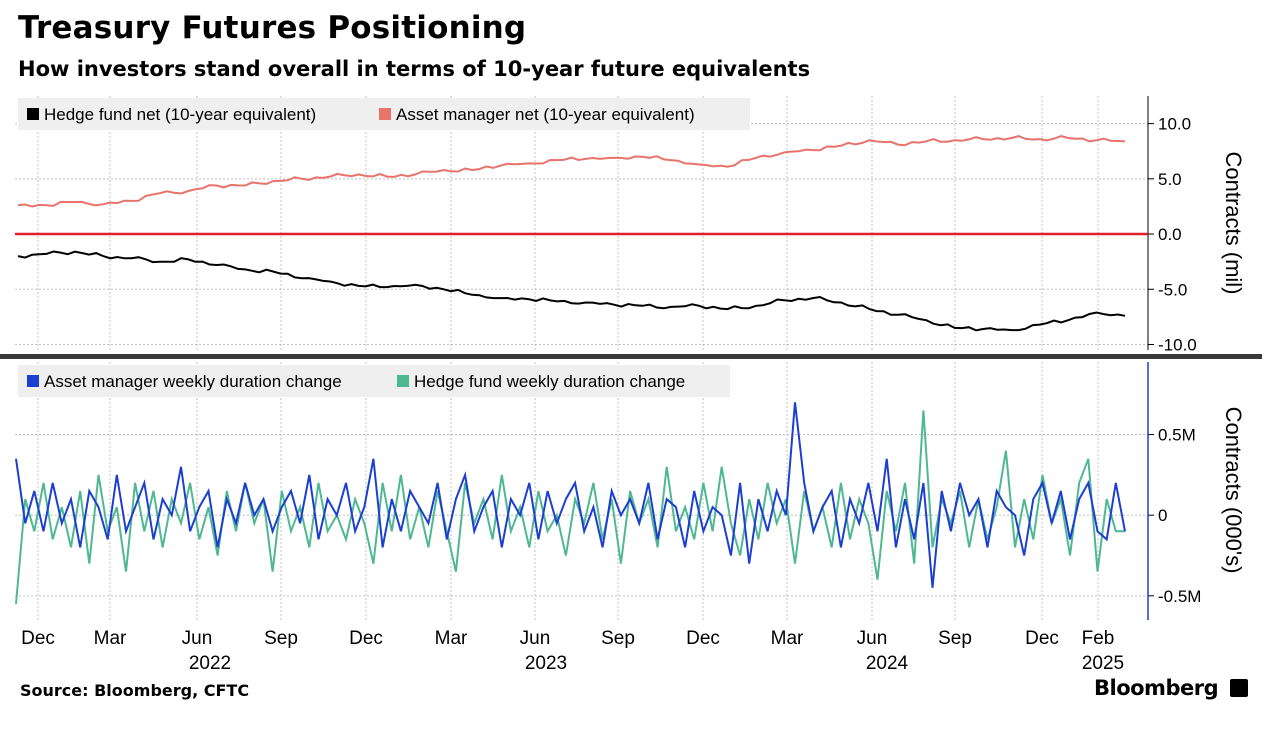 The height and width of the screenshot is (732, 1278). Describe the element at coordinates (1162, 515) in the screenshot. I see `y-tick-label: 0` at that location.